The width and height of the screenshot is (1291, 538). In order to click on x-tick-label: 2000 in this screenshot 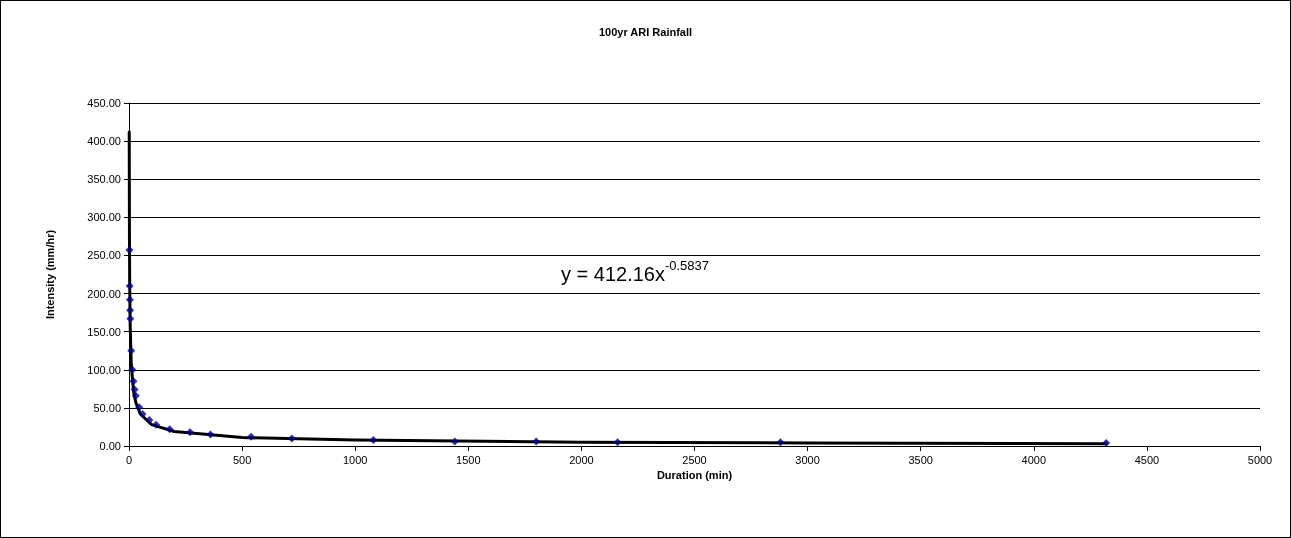, I will do `click(581, 459)`.